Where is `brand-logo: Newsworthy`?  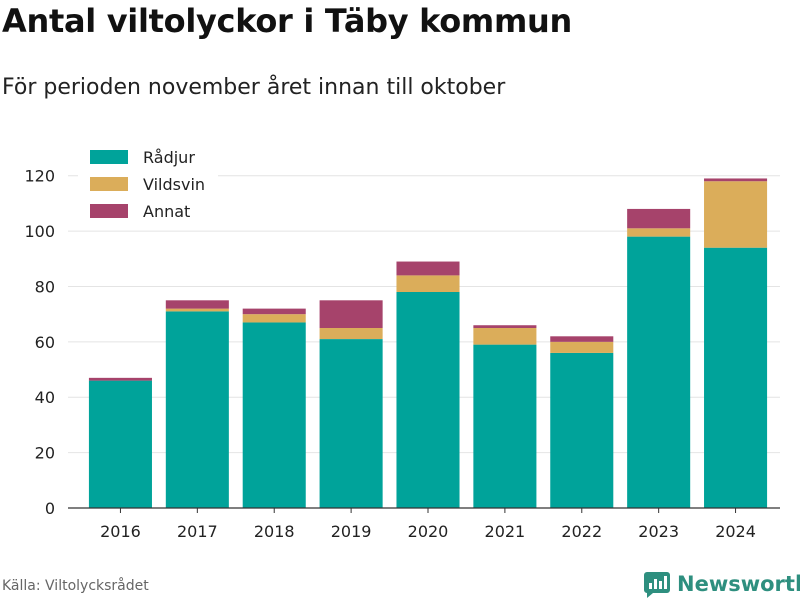 brand-logo: Newsworthy is located at coordinates (722, 584).